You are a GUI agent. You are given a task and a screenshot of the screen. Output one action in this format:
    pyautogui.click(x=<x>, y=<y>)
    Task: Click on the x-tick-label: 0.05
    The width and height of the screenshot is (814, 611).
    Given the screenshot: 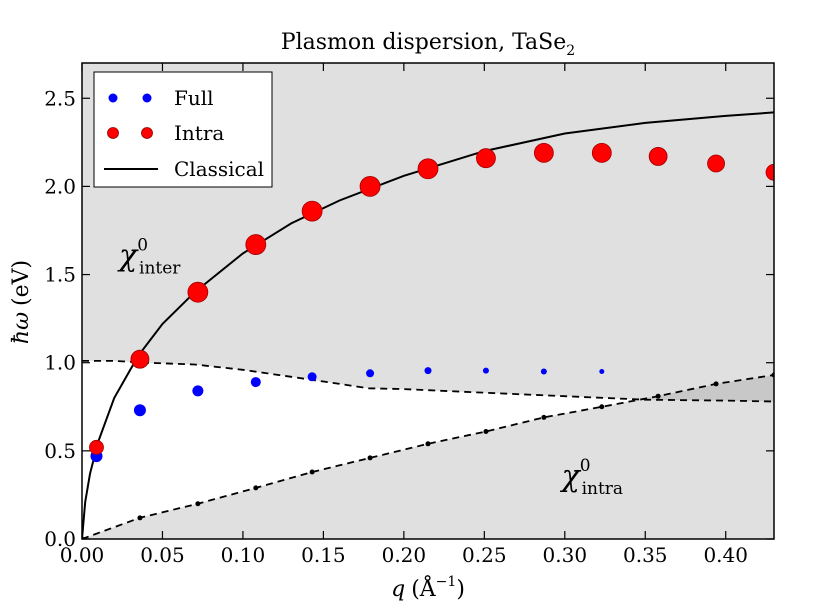 What is the action you would take?
    pyautogui.click(x=162, y=555)
    